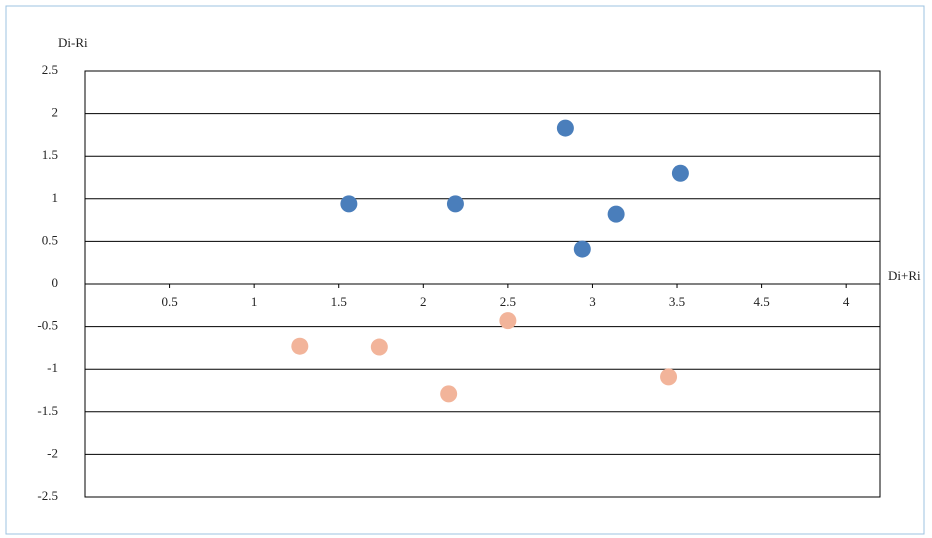 Image resolution: width=932 pixels, height=538 pixels. I want to click on y-tick-label: -0.5, so click(47, 325).